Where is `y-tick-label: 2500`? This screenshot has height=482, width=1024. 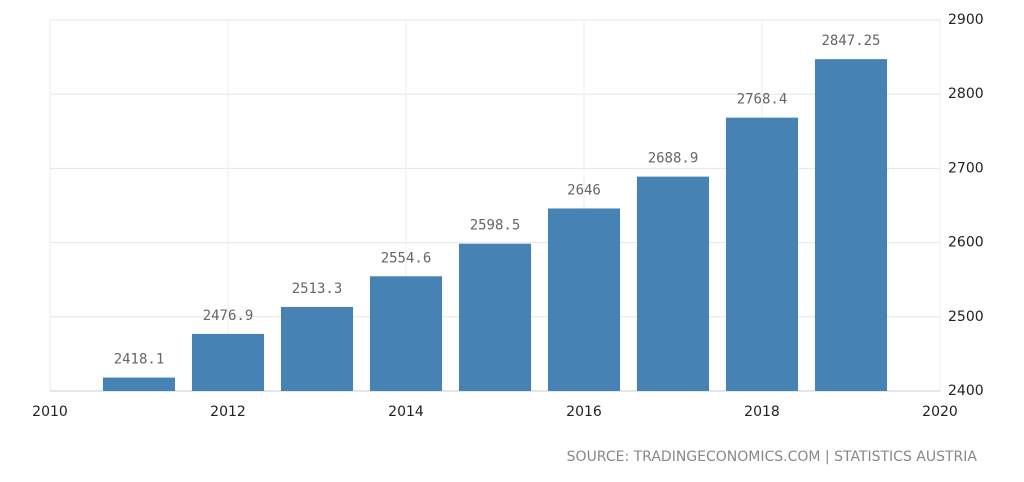 y-tick-label: 2500 is located at coordinates (966, 317).